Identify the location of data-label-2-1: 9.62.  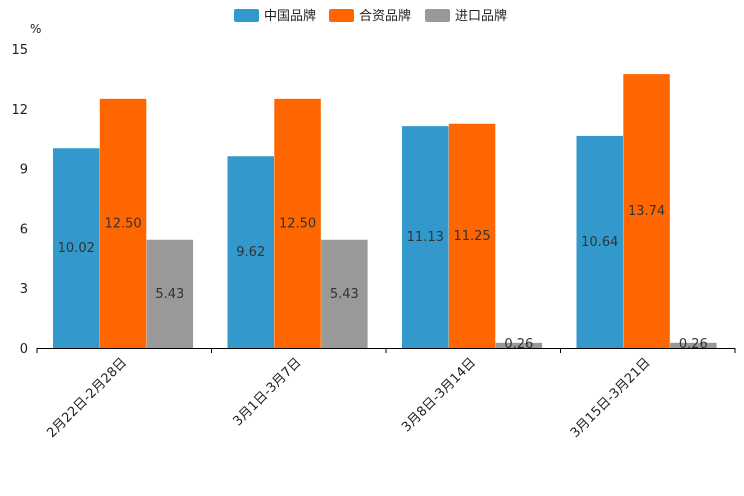
(250, 252).